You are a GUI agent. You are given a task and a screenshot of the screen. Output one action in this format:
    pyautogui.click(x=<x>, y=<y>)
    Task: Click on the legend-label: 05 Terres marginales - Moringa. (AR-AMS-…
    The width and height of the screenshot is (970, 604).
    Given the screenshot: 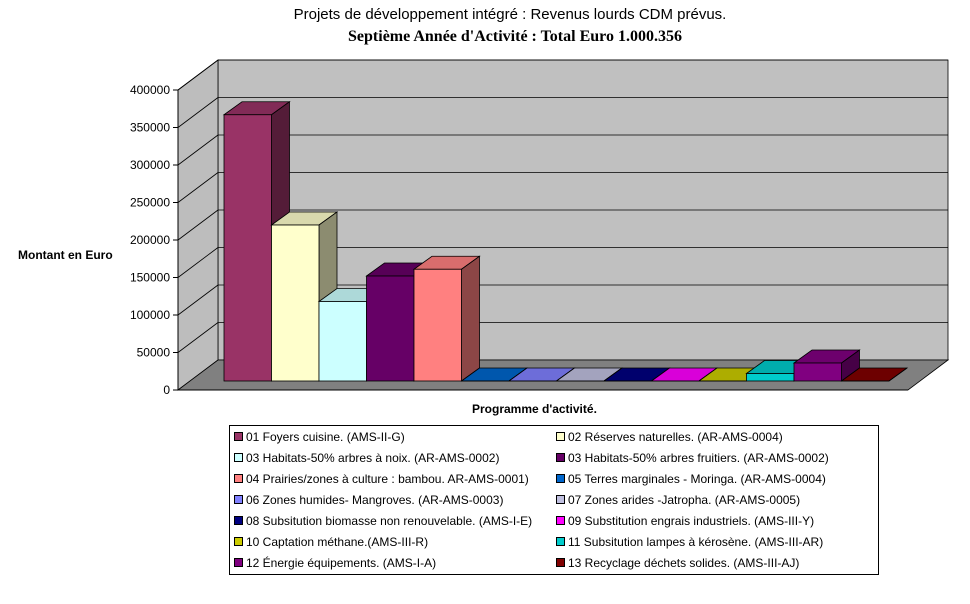 What is the action you would take?
    pyautogui.click(x=697, y=479)
    